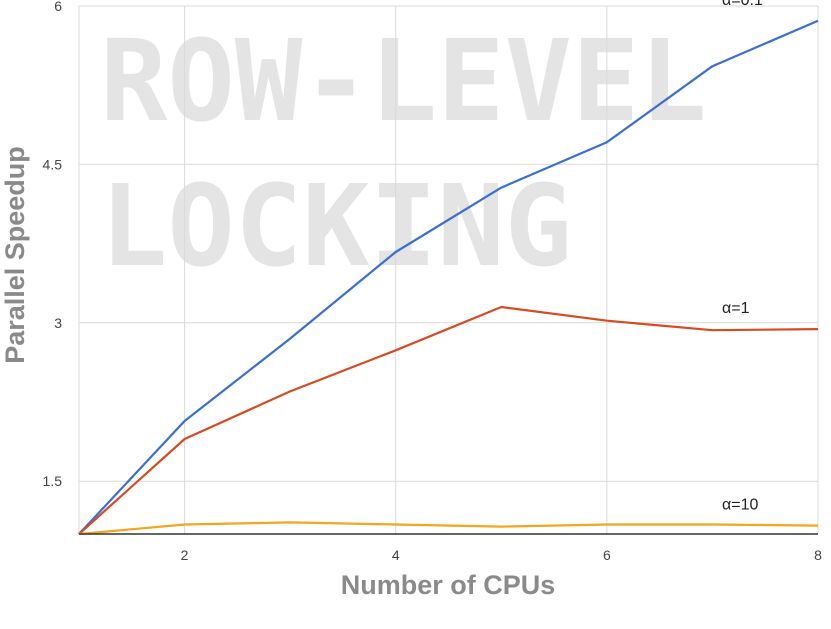 Image resolution: width=831 pixels, height=629 pixels. Describe the element at coordinates (396, 555) in the screenshot. I see `x-tick-label: 4` at that location.